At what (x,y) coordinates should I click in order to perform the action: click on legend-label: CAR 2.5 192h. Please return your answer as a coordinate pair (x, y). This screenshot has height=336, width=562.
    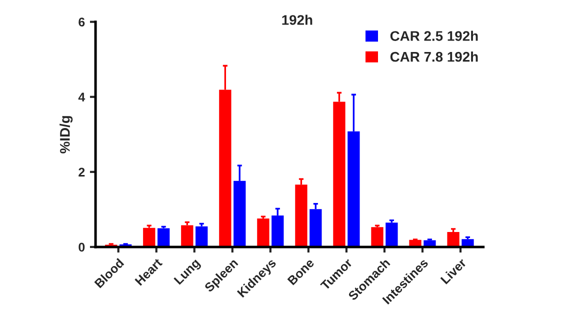
    Looking at the image, I should click on (434, 35).